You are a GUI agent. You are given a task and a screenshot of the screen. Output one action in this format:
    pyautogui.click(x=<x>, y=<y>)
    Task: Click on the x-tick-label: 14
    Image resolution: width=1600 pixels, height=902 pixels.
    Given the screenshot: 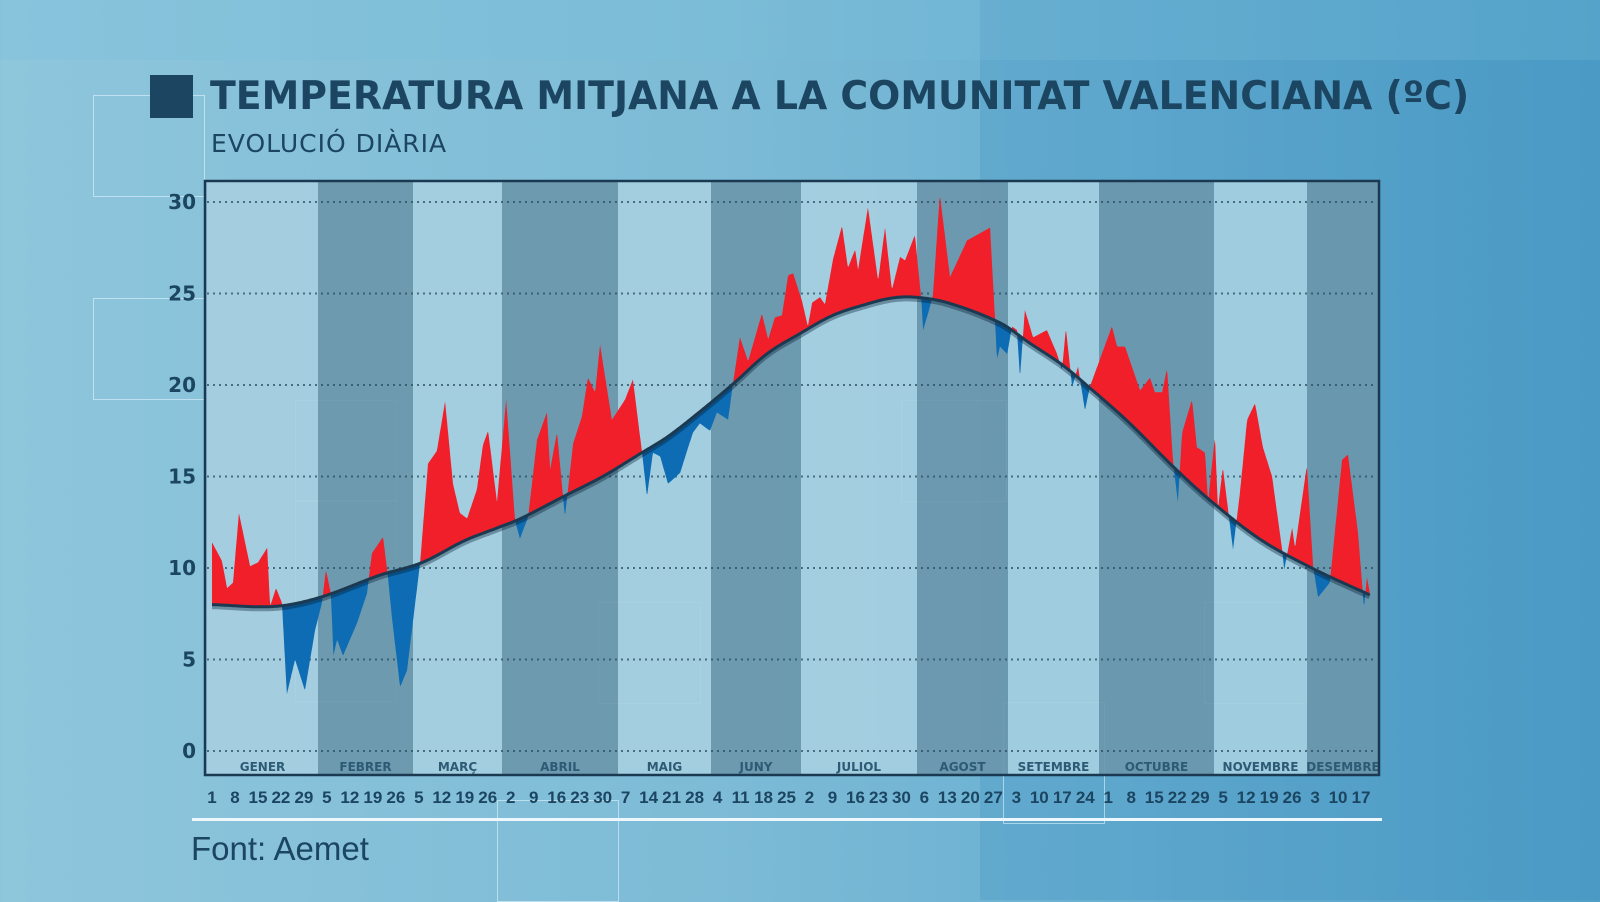 What is the action you would take?
    pyautogui.click(x=648, y=797)
    